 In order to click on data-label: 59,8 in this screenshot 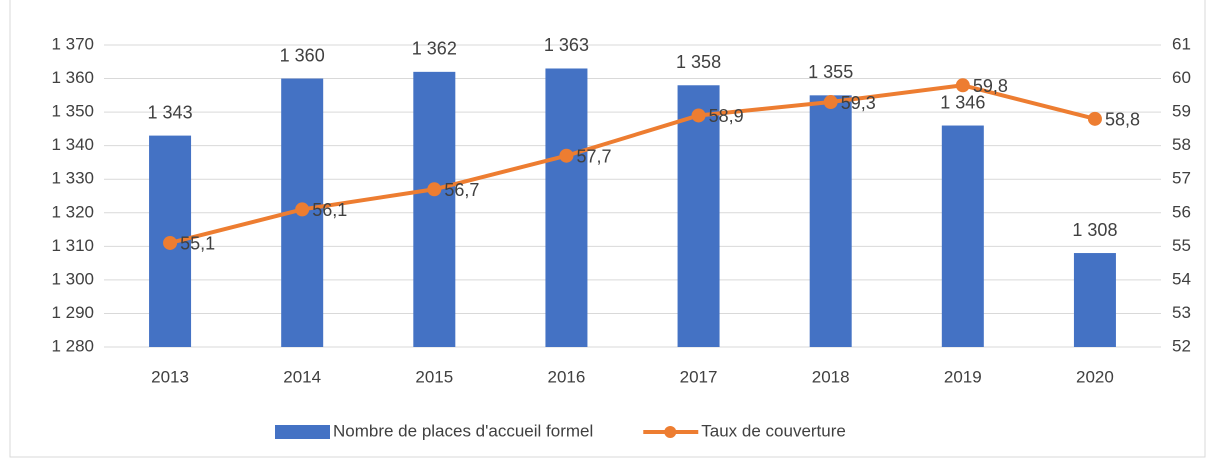, I will do `click(990, 86)`.